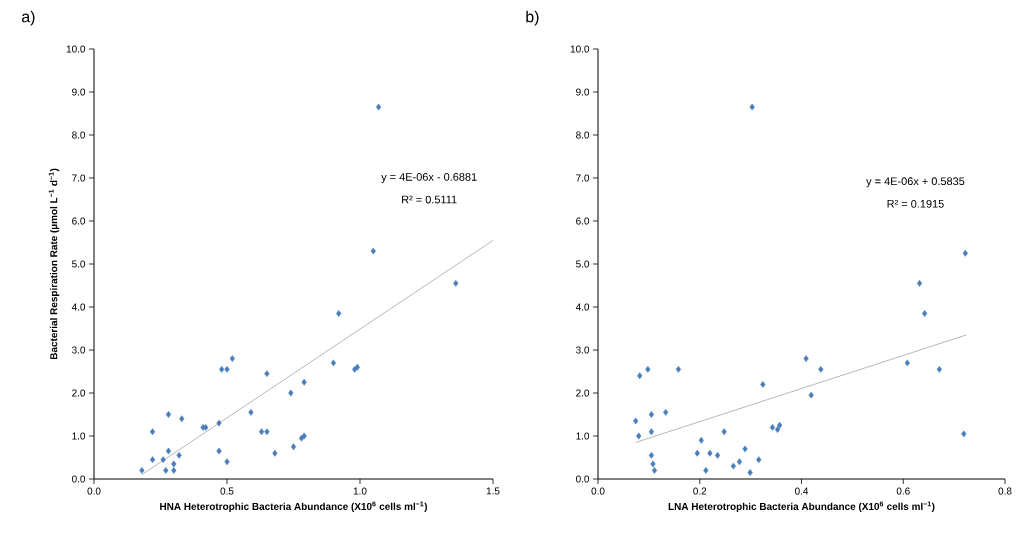  I want to click on x-tick-label: 0.8, so click(1005, 491).